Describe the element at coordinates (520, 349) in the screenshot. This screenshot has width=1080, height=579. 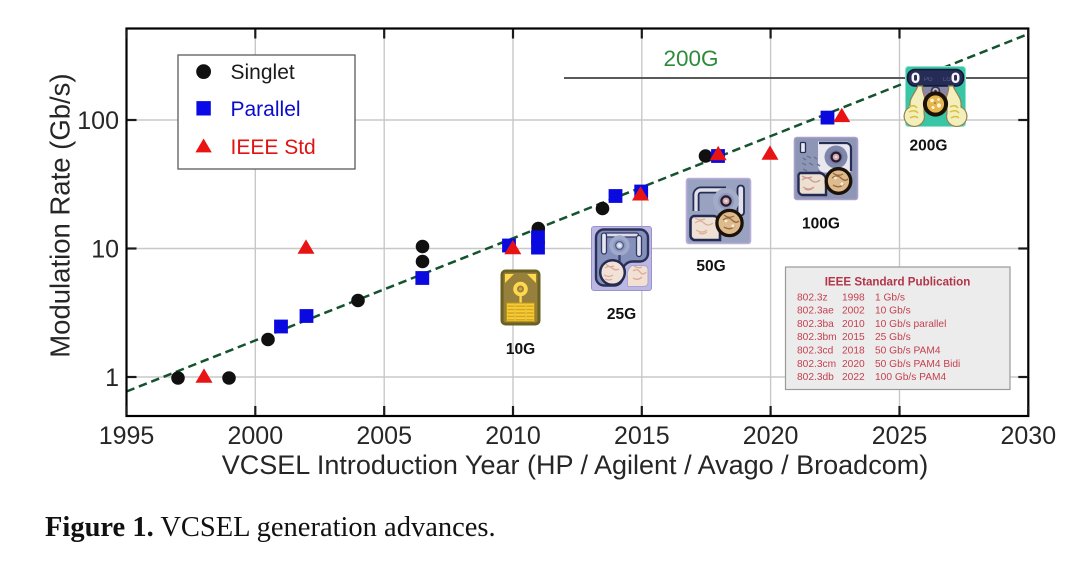
I see `svg-text: 10G` at that location.